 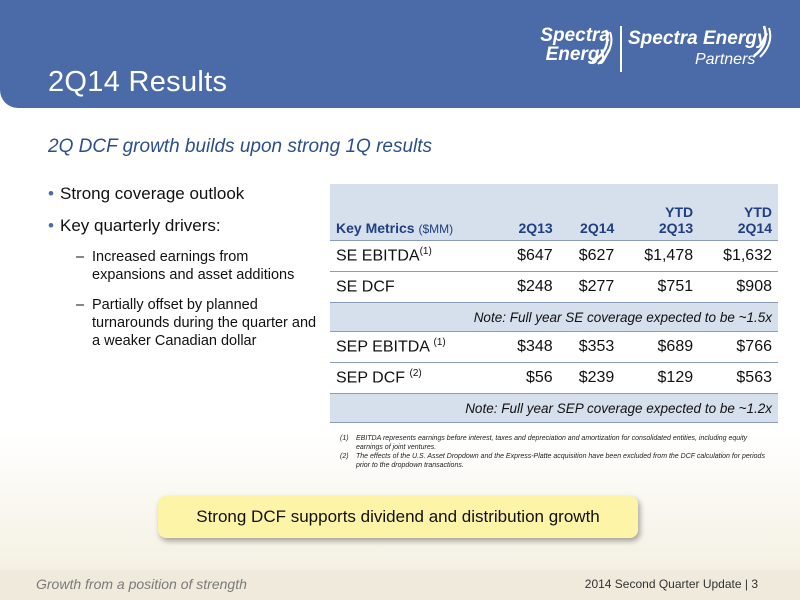 I want to click on spectra-energy-logo: Spectra Energy, so click(x=570, y=45).